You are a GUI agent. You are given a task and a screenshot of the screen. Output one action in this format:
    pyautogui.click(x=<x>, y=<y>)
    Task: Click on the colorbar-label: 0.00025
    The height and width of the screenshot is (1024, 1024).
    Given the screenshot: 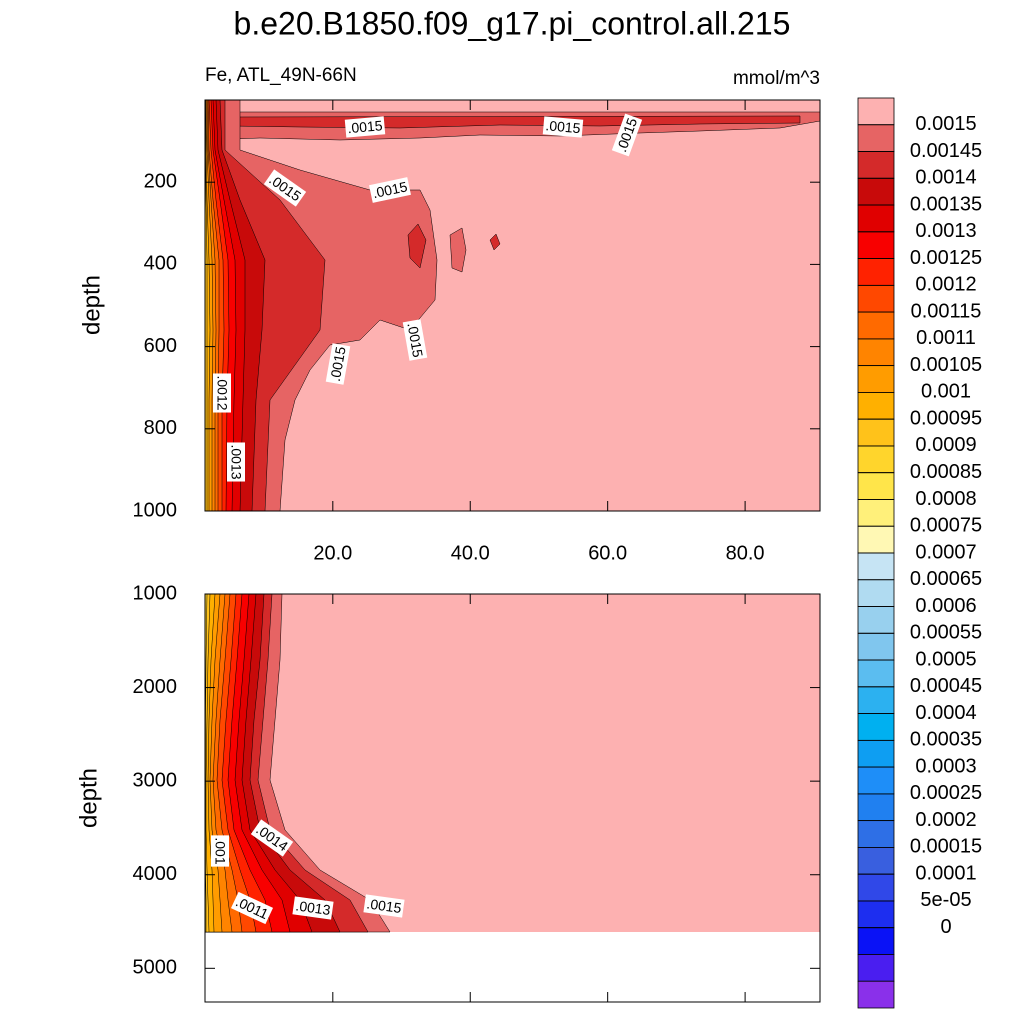 What is the action you would take?
    pyautogui.click(x=946, y=793)
    